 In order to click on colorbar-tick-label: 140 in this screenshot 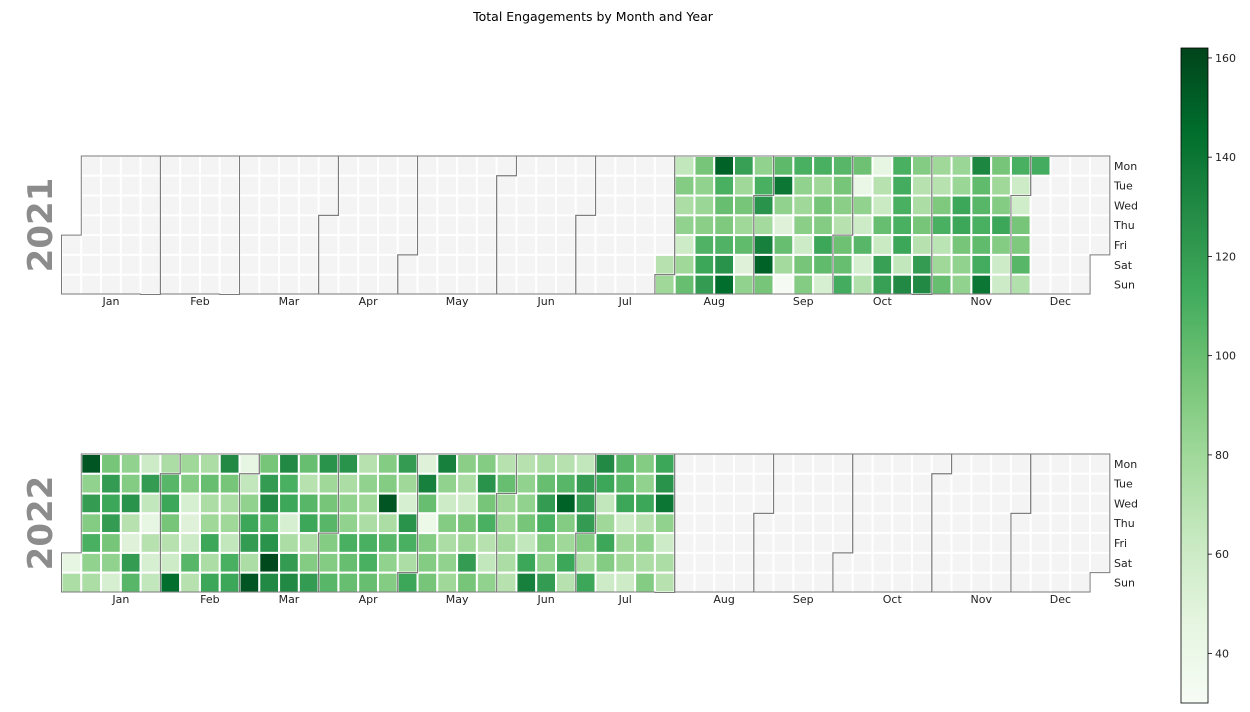, I will do `click(1225, 157)`.